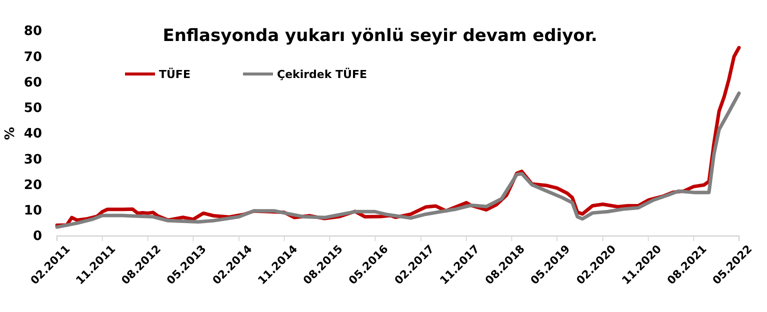  What do you see at coordinates (322, 73) in the screenshot?
I see `legend-label: Çekirdek TÜFE` at bounding box center [322, 73].